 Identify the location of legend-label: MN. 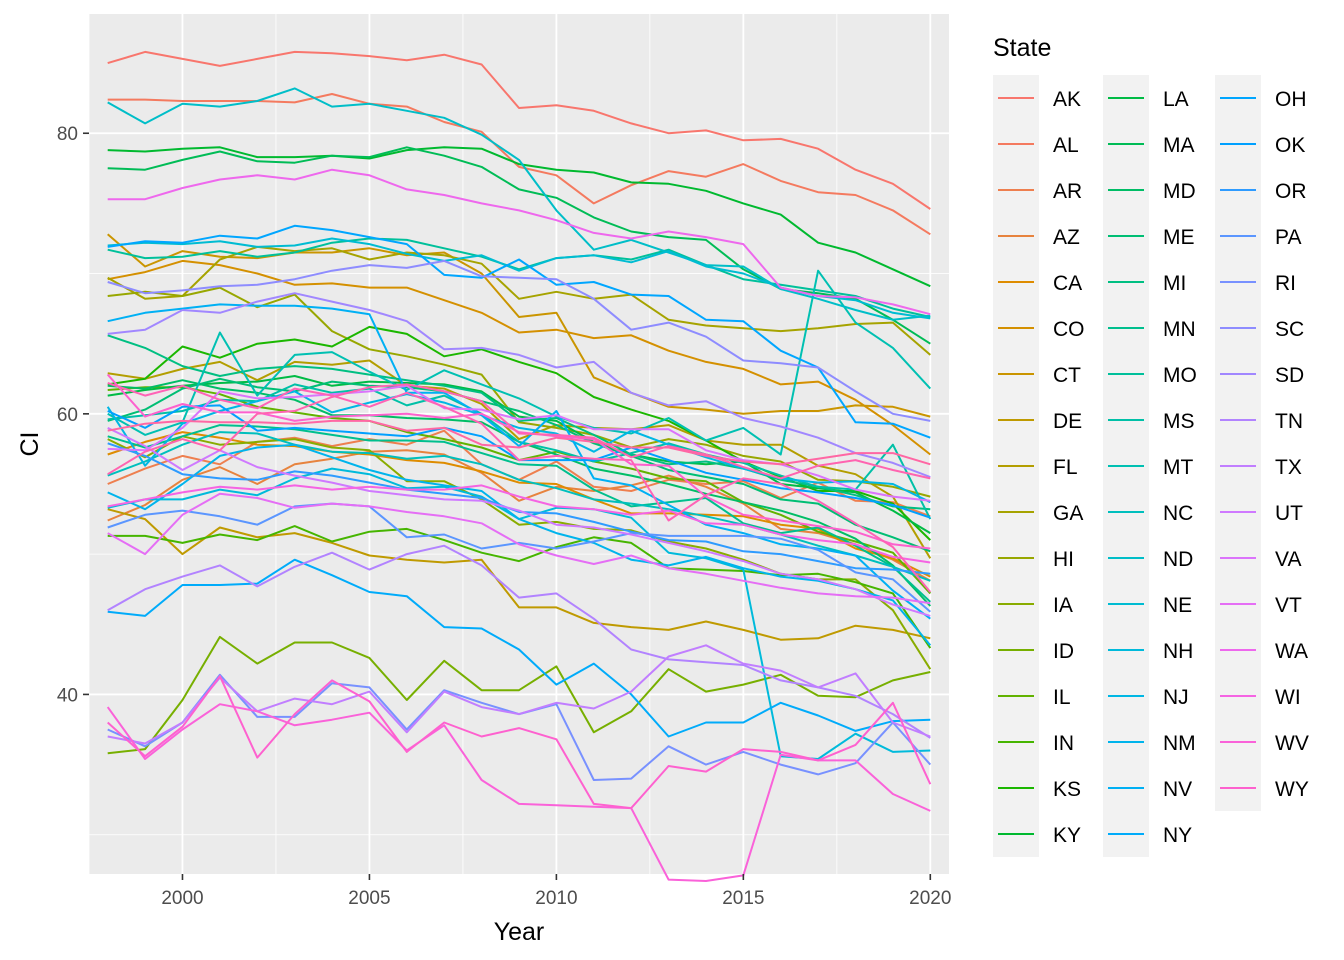
(1179, 329).